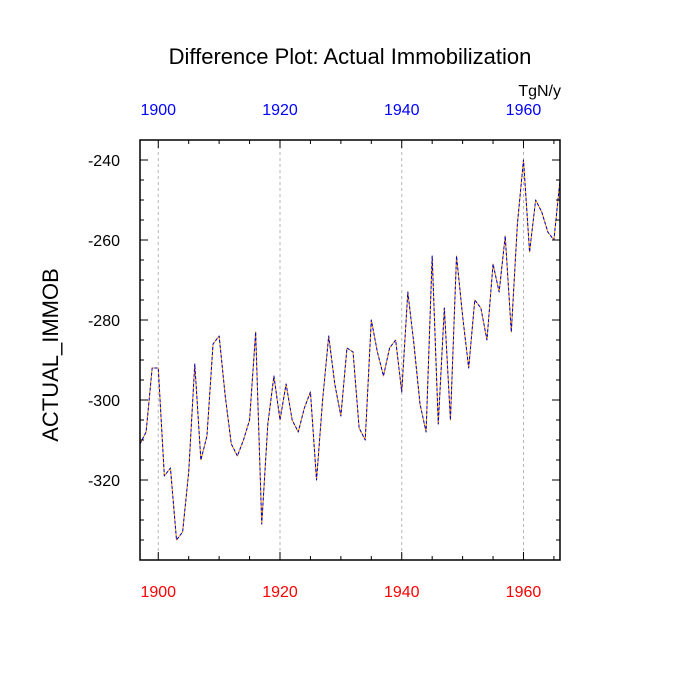 The height and width of the screenshot is (700, 700). Describe the element at coordinates (280, 110) in the screenshot. I see `top-tick-label: 1920` at that location.